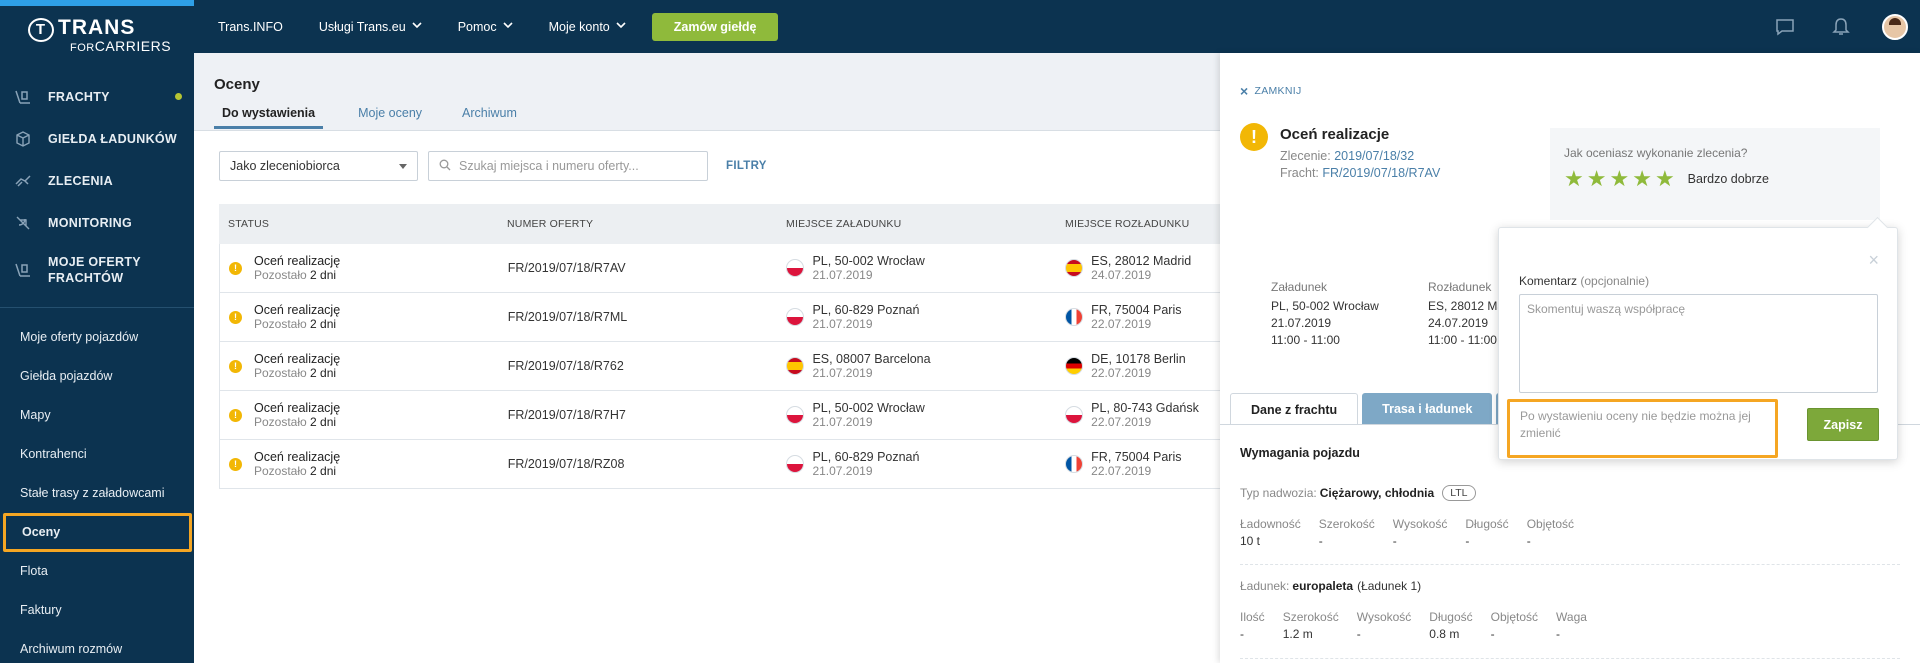 The width and height of the screenshot is (1920, 663). Describe the element at coordinates (249, 224) in the screenshot. I see `col-header-status: STATUS` at that location.